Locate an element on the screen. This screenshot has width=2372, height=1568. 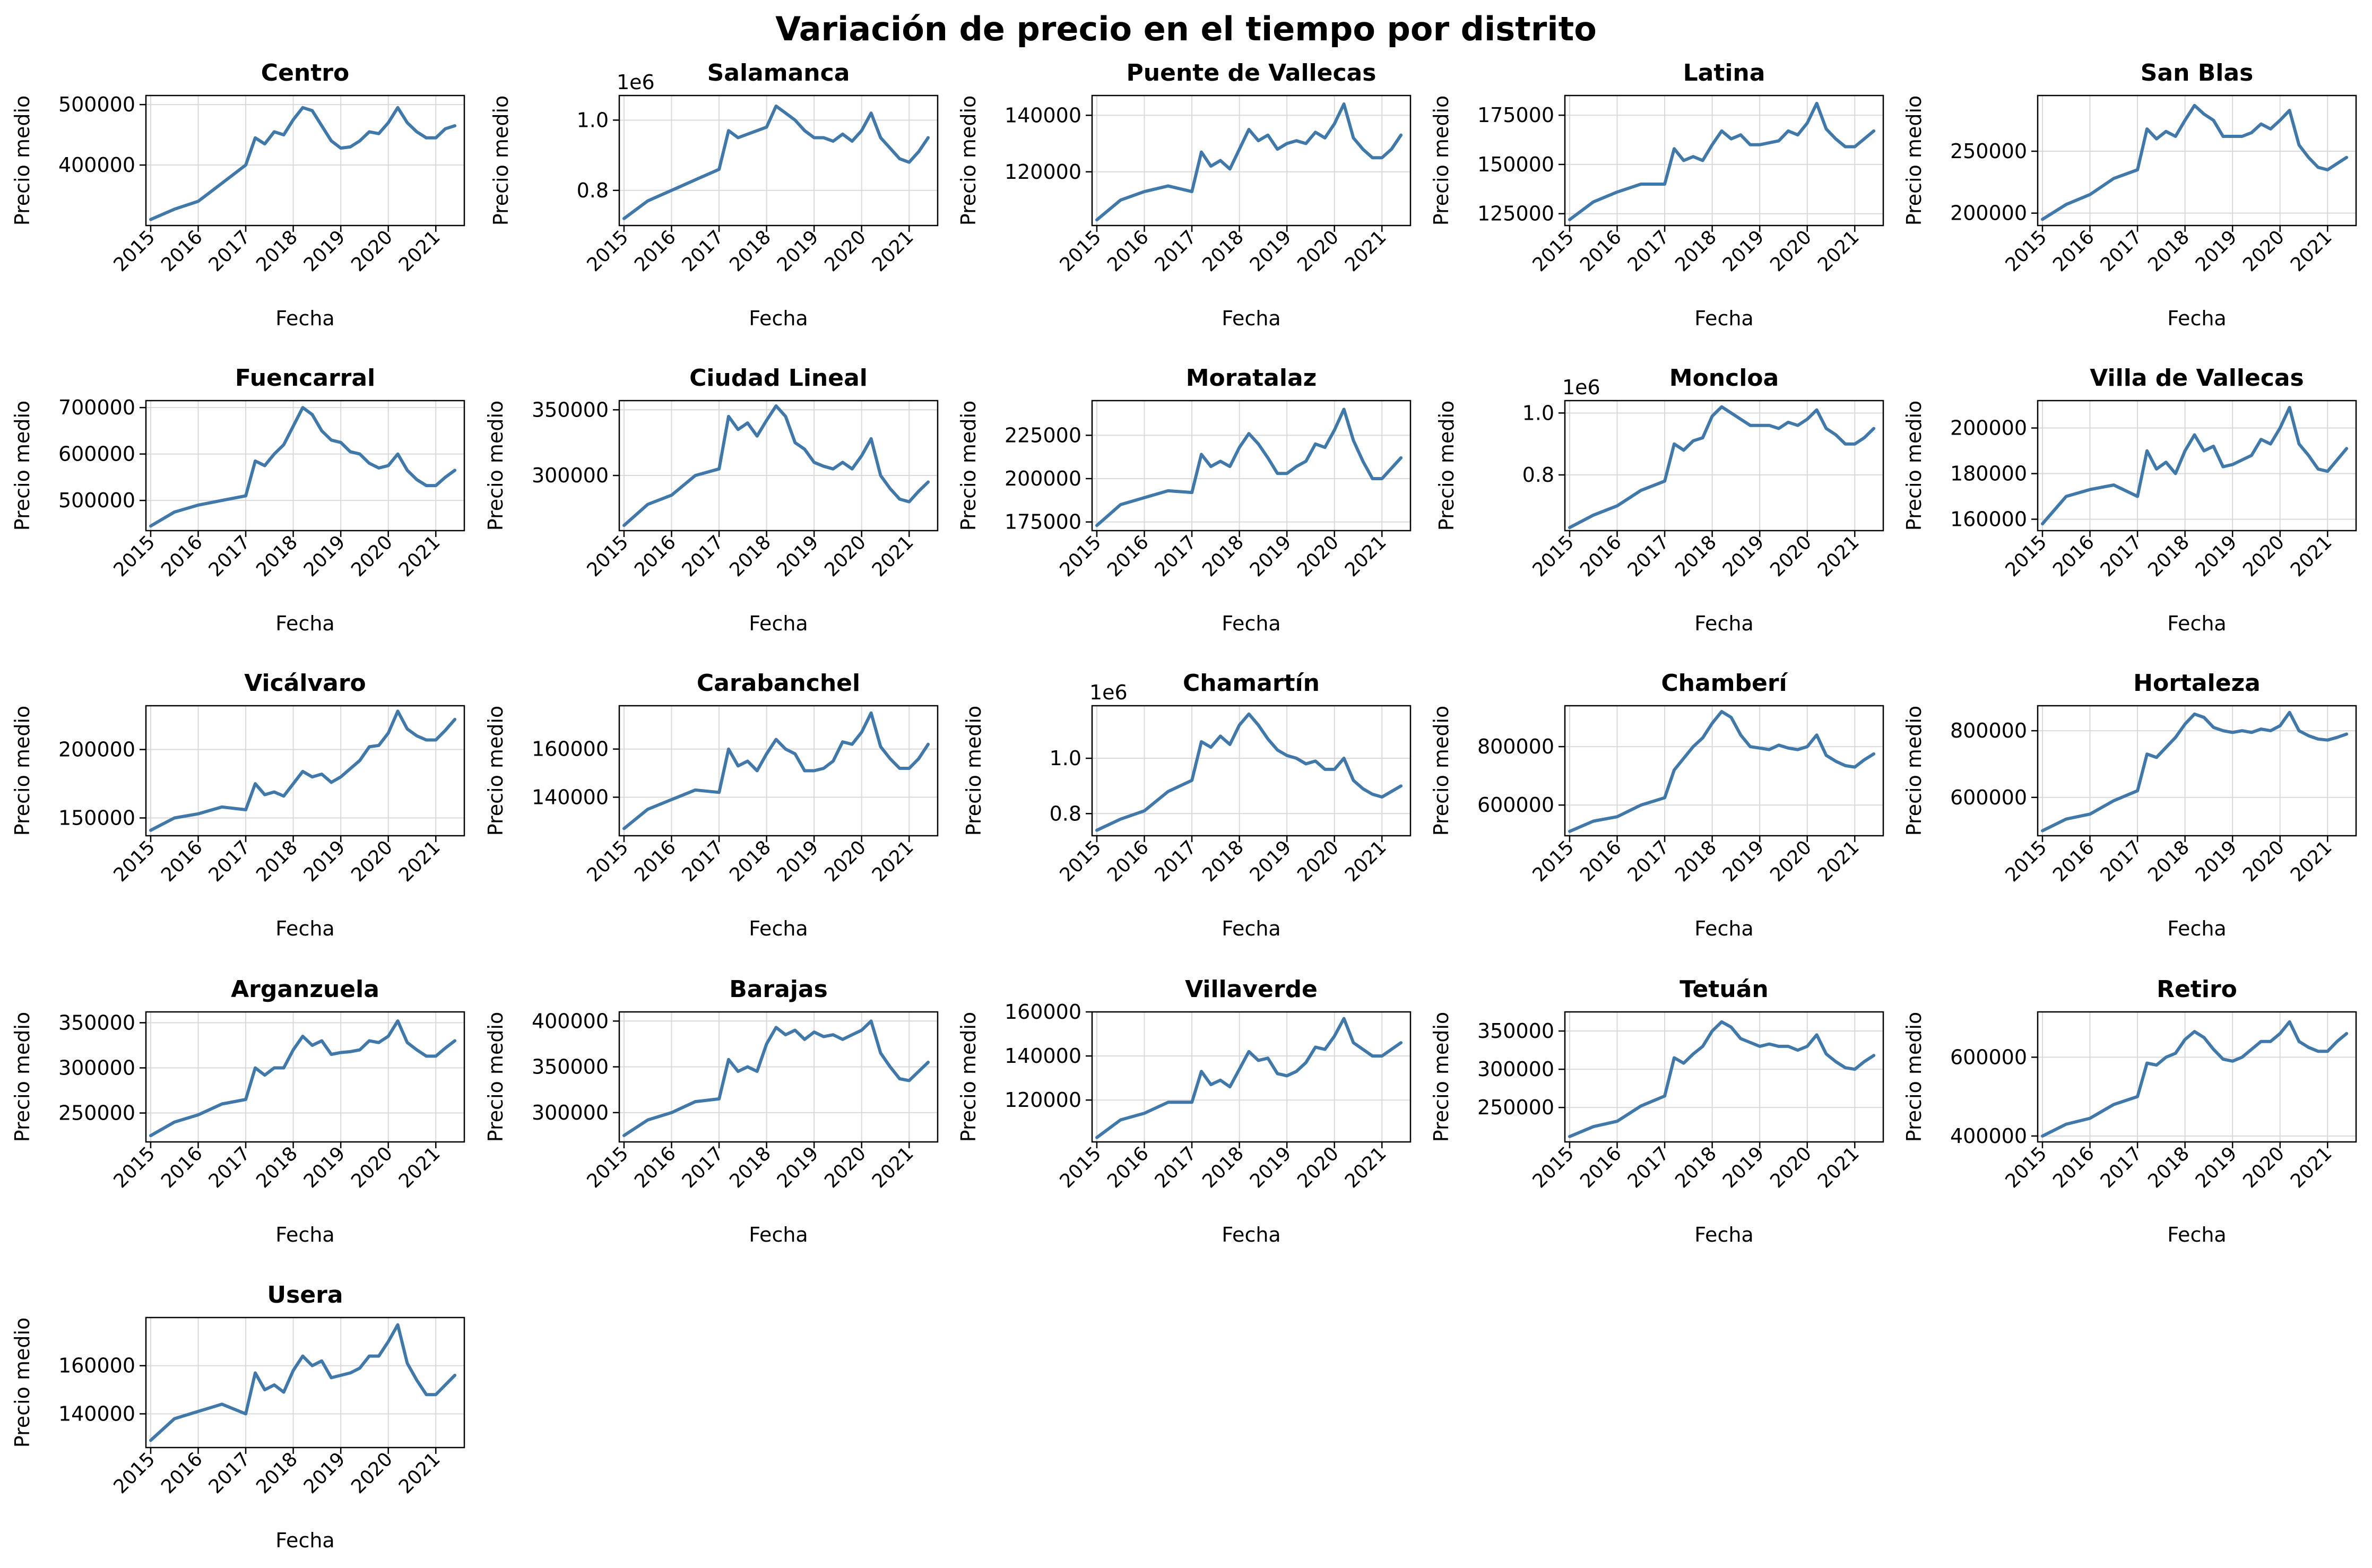
y-tick-label: 125000 is located at coordinates (1515, 214).